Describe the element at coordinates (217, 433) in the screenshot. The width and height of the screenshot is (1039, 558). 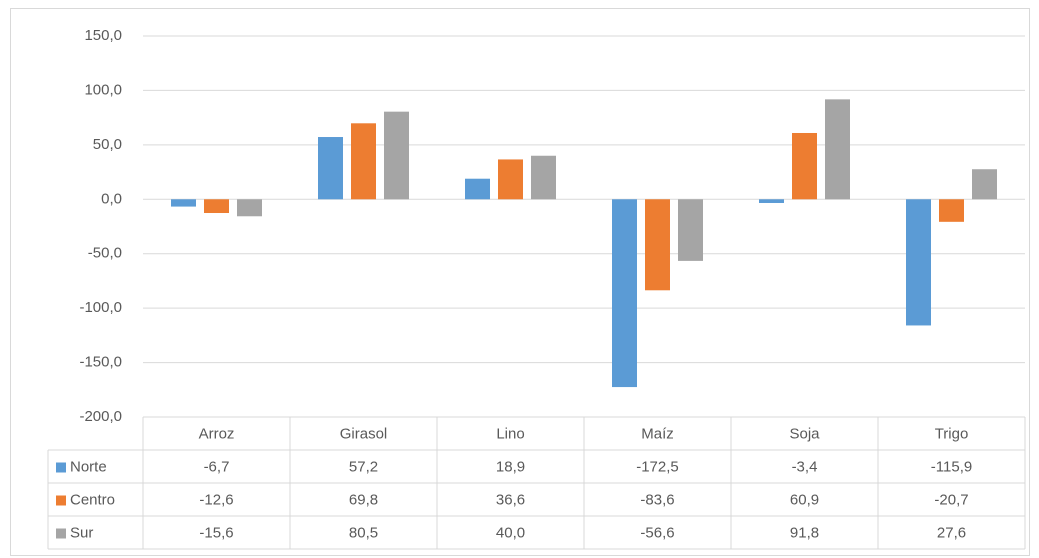
I see `x-tick-label: Arroz` at that location.